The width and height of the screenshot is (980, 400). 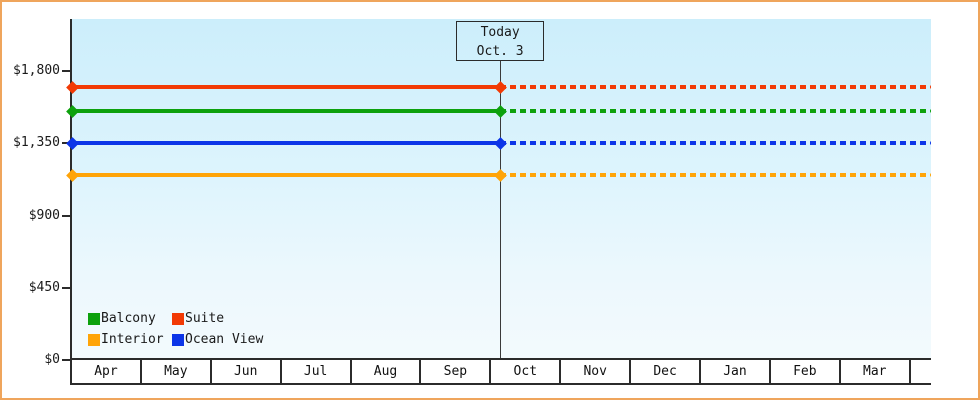 What do you see at coordinates (806, 371) in the screenshot?
I see `month-cell: Feb` at bounding box center [806, 371].